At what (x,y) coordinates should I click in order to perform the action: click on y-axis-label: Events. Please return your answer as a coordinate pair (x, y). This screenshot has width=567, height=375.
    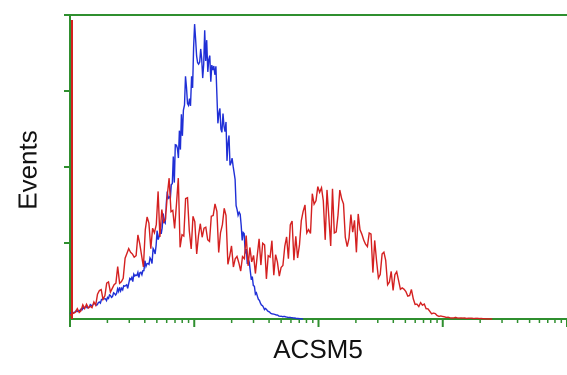
    Looking at the image, I should click on (27, 170).